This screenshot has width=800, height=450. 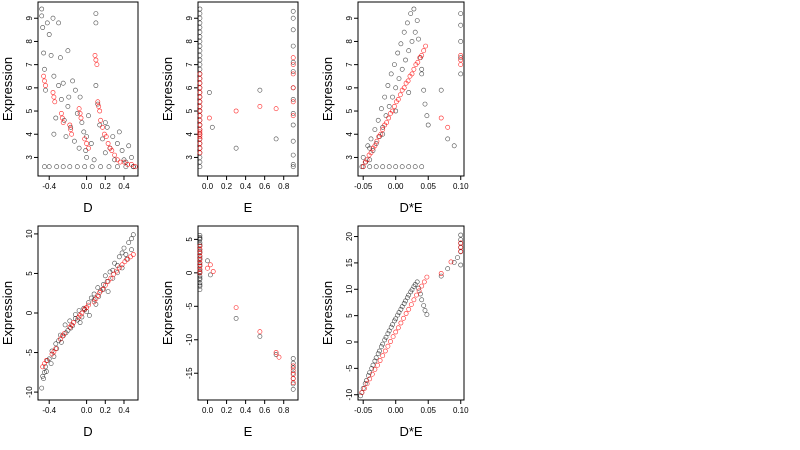 I want to click on y-tick-label: 10, so click(x=29, y=233).